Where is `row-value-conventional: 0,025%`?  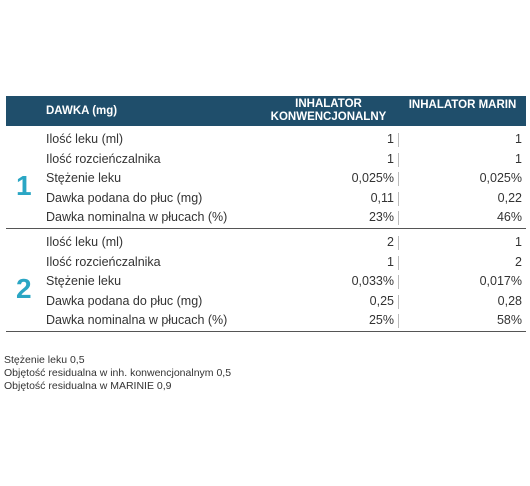
row-value-conventional: 0,025% is located at coordinates (372, 178).